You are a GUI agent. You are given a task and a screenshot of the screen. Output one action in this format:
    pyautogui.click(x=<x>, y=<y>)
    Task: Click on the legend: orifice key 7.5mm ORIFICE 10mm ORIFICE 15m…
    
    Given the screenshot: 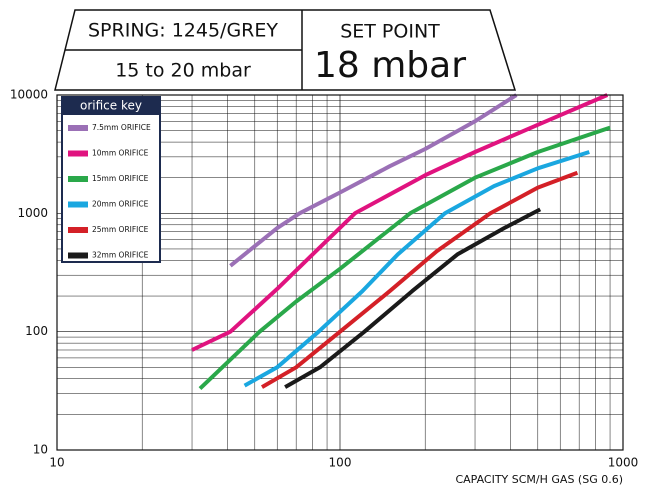 What is the action you would take?
    pyautogui.click(x=111, y=179)
    